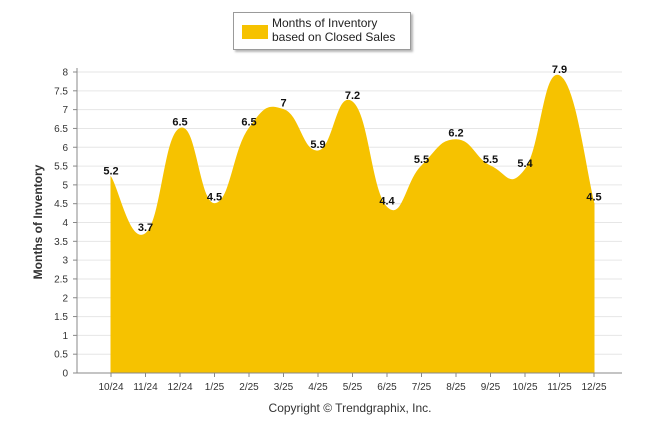 This screenshot has height=439, width=646. What do you see at coordinates (524, 387) in the screenshot?
I see `x-tick-label: 10/25` at bounding box center [524, 387].